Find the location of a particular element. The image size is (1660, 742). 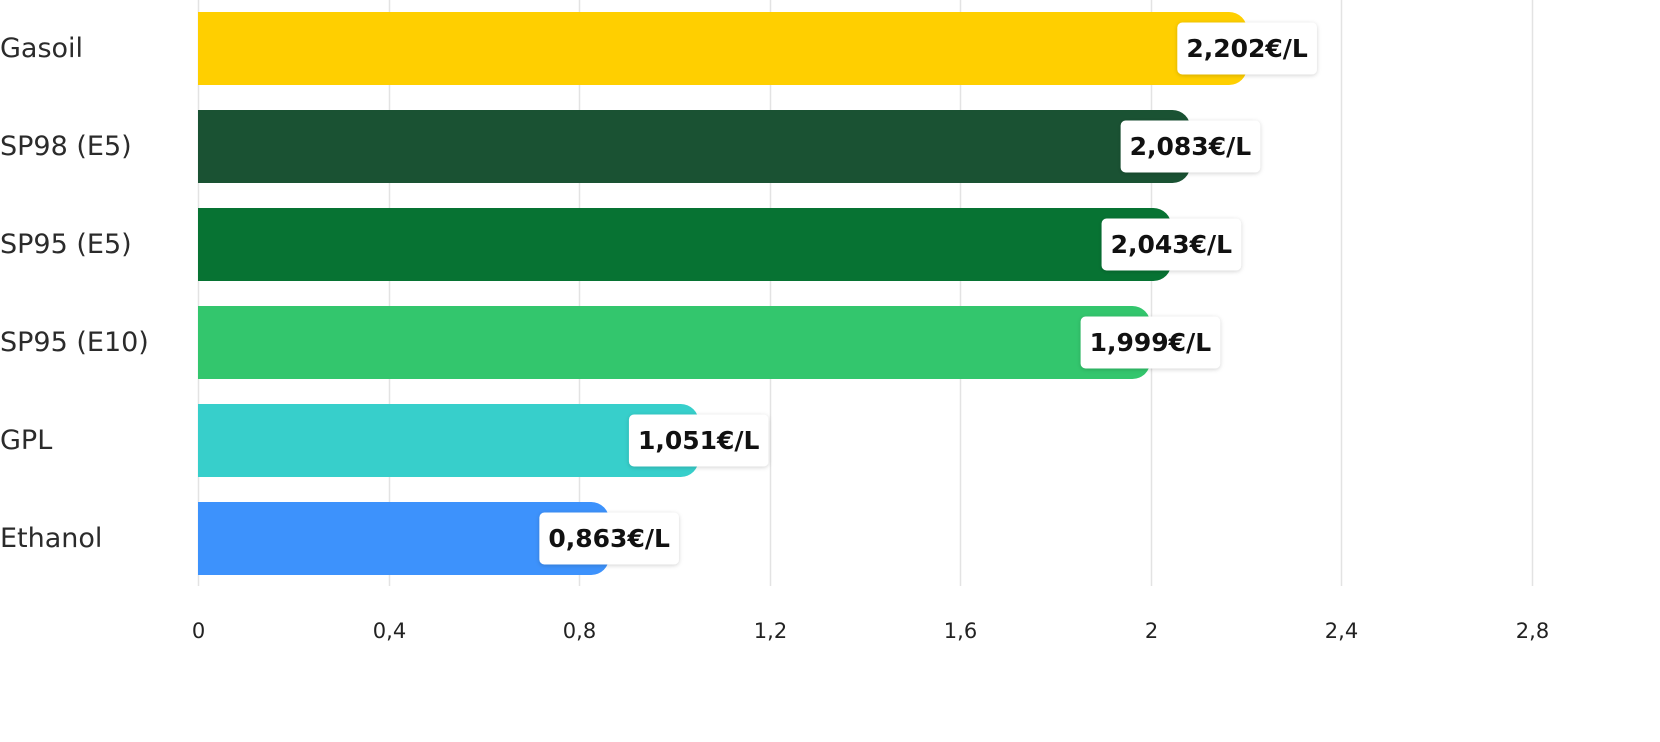

value-label: 1,051€/L is located at coordinates (698, 440).